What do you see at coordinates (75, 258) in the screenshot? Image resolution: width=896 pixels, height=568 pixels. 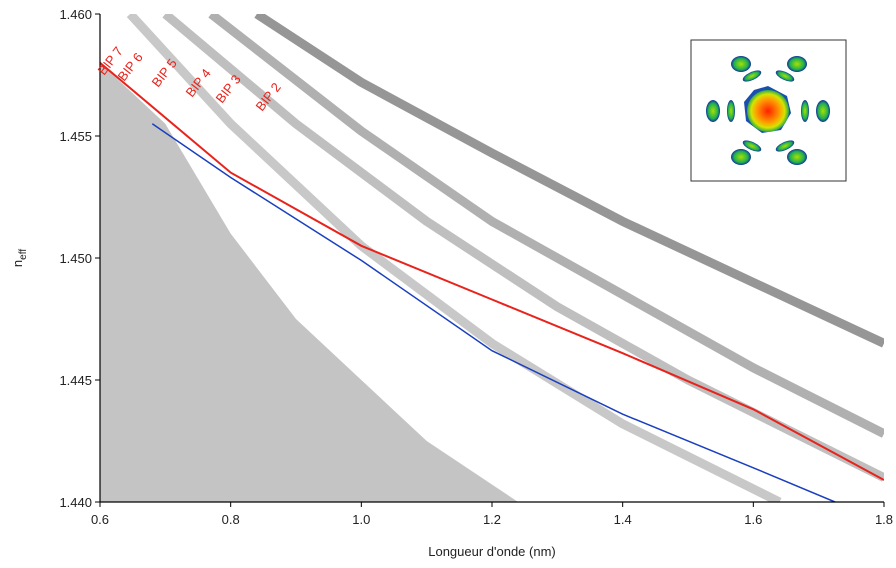 I see `y-tick-label: 1.450` at bounding box center [75, 258].